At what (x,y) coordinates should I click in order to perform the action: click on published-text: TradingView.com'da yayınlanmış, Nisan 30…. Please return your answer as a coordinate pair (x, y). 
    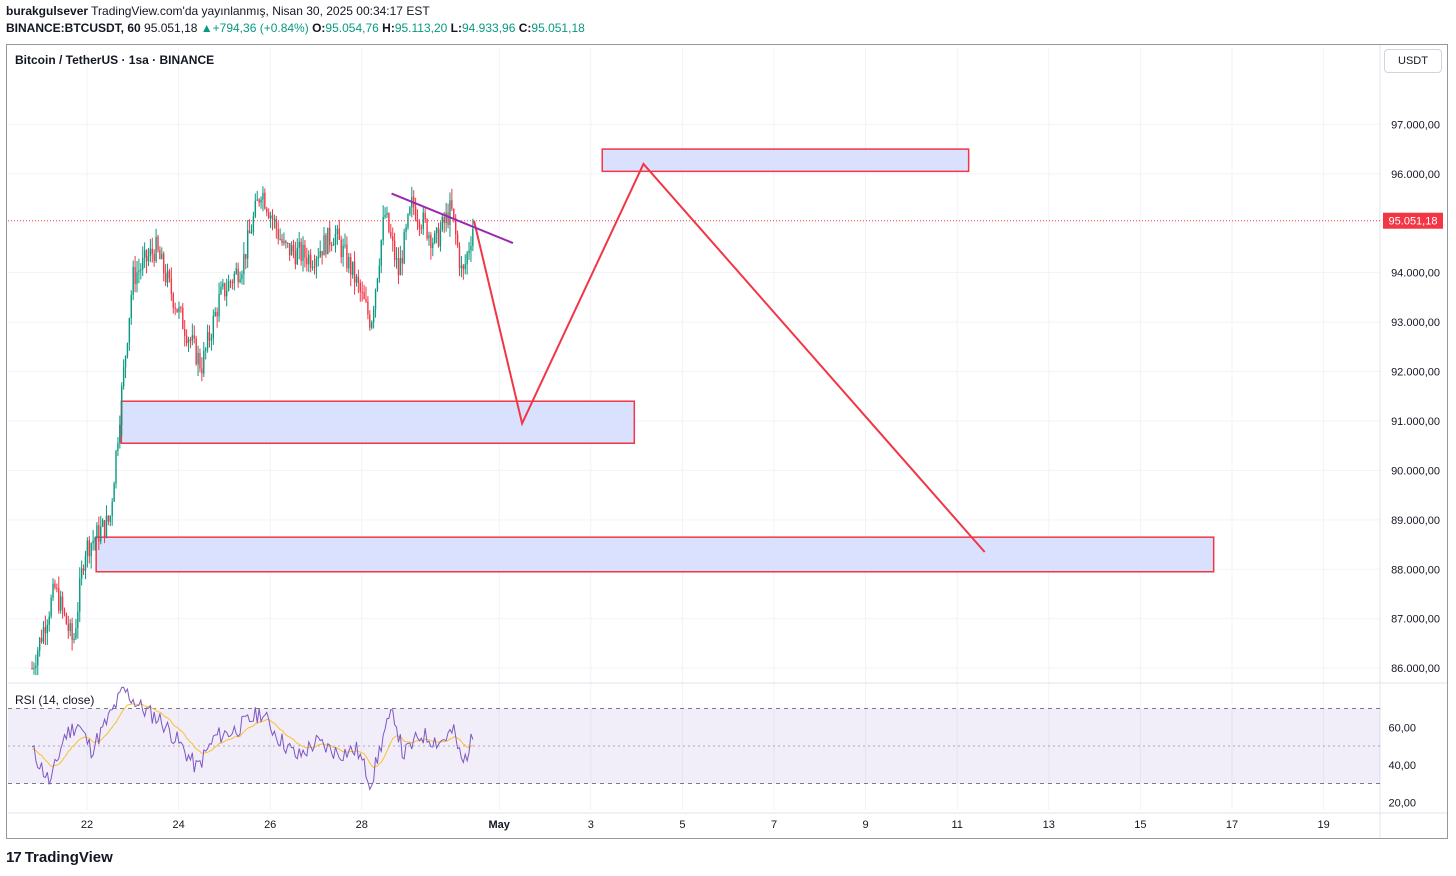
    Looking at the image, I should click on (260, 11).